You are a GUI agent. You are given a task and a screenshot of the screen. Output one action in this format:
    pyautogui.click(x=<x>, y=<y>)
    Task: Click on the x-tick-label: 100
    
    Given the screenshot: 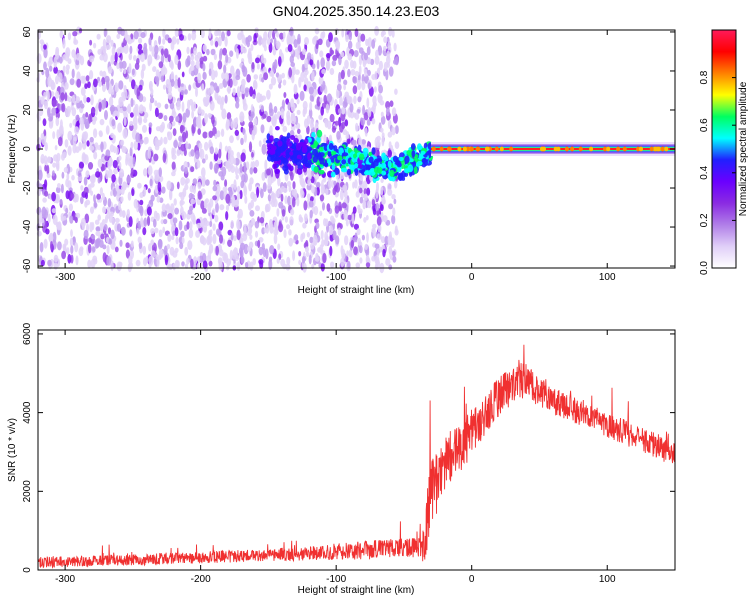 What is the action you would take?
    pyautogui.click(x=607, y=579)
    